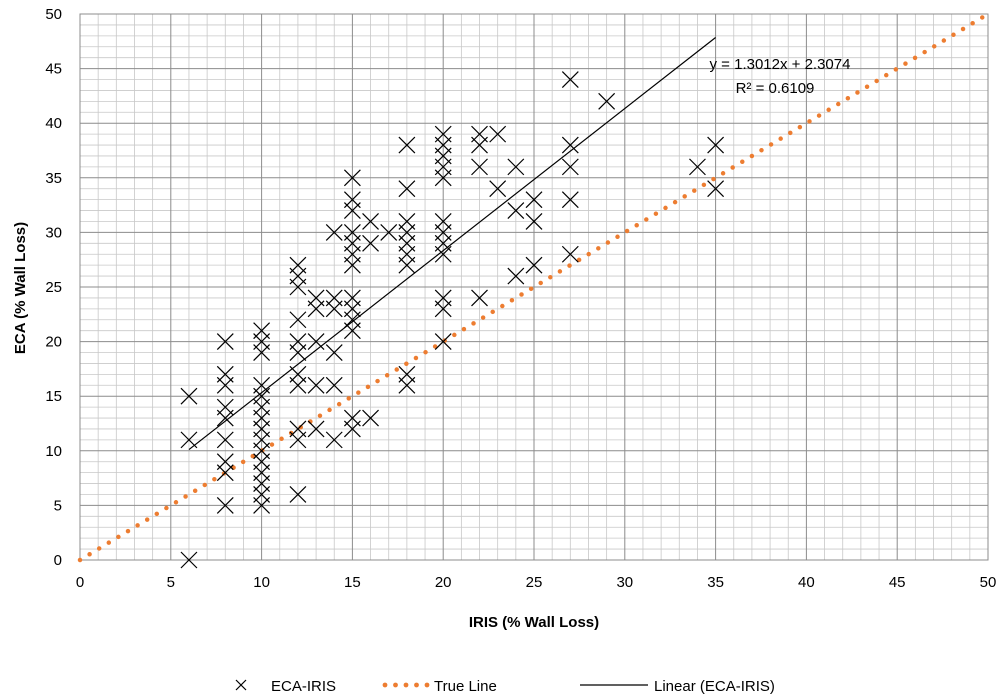  I want to click on legend-item-eca-iris: ECA-IRIS, so click(285, 686).